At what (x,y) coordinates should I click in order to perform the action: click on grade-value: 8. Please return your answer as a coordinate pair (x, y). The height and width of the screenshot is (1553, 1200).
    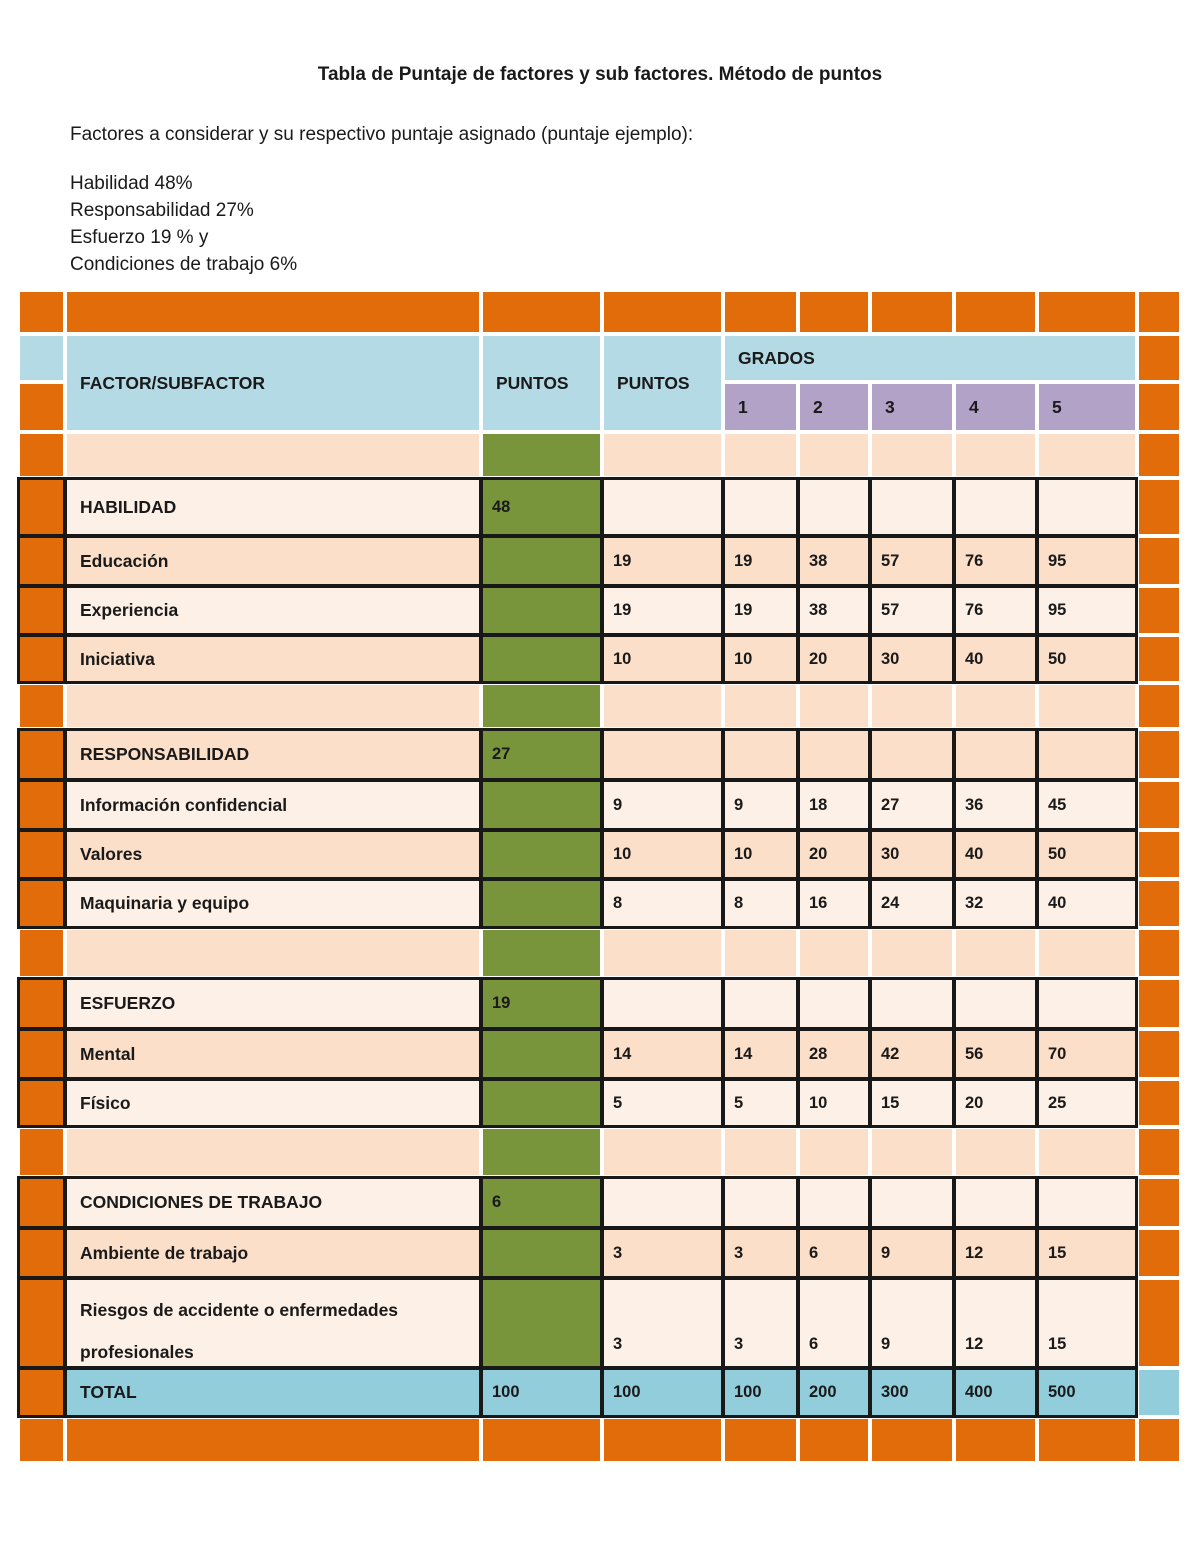
    Looking at the image, I should click on (760, 903).